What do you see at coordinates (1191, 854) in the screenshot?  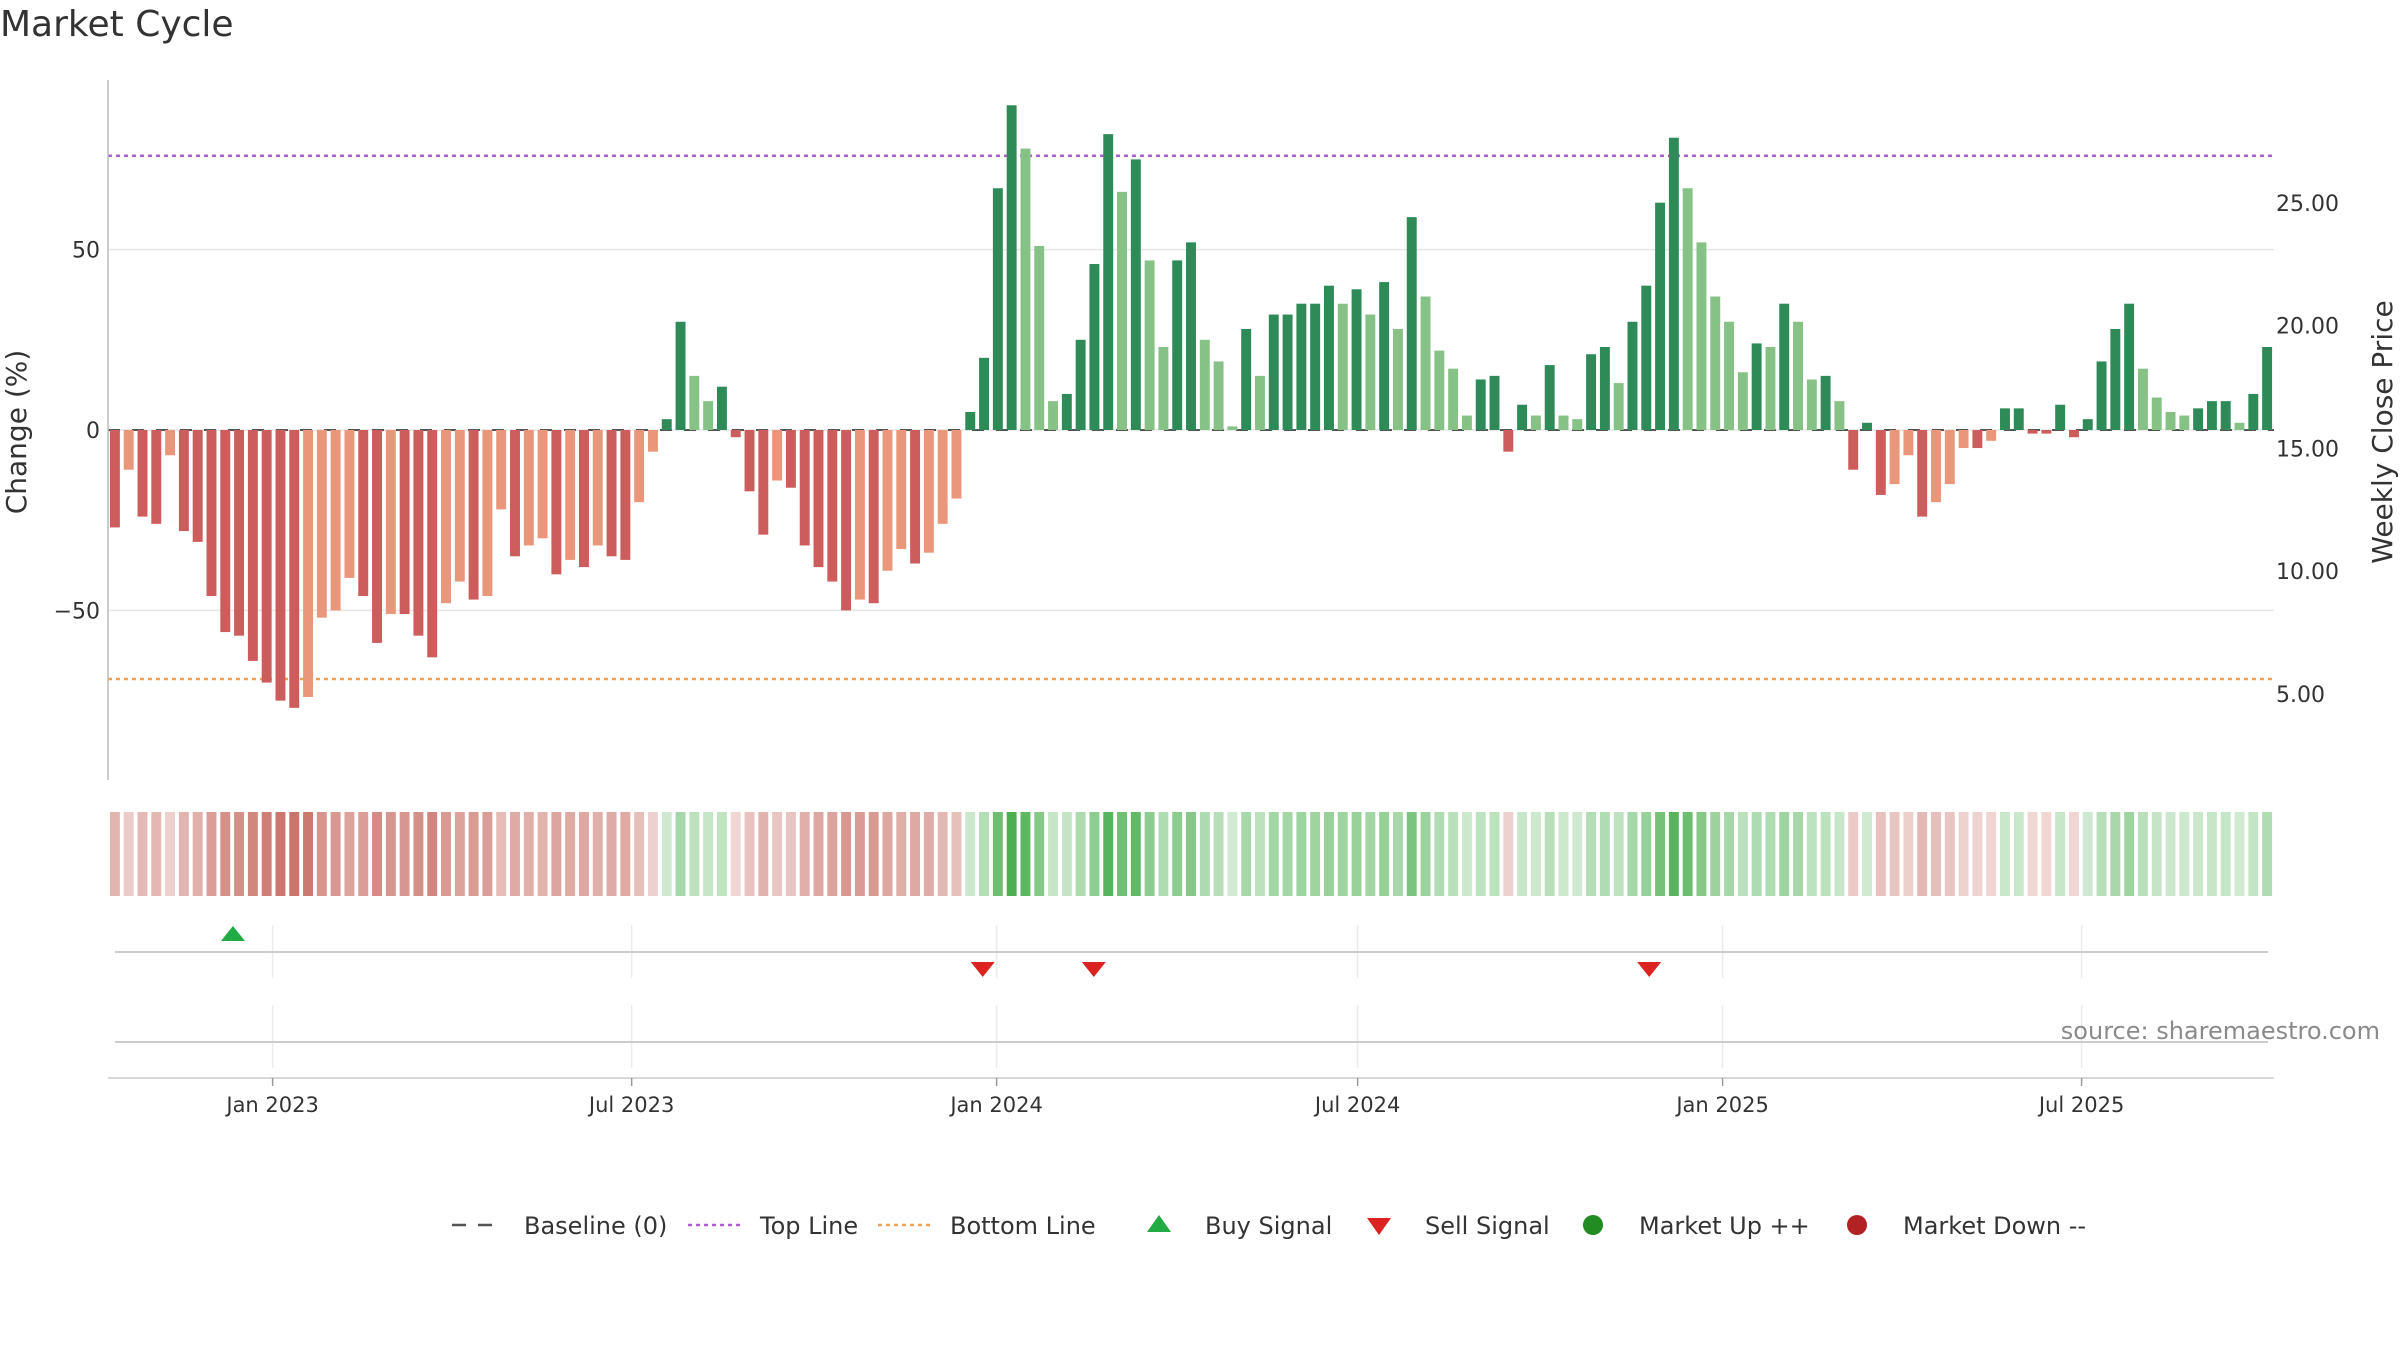 I see `heat-strip` at bounding box center [1191, 854].